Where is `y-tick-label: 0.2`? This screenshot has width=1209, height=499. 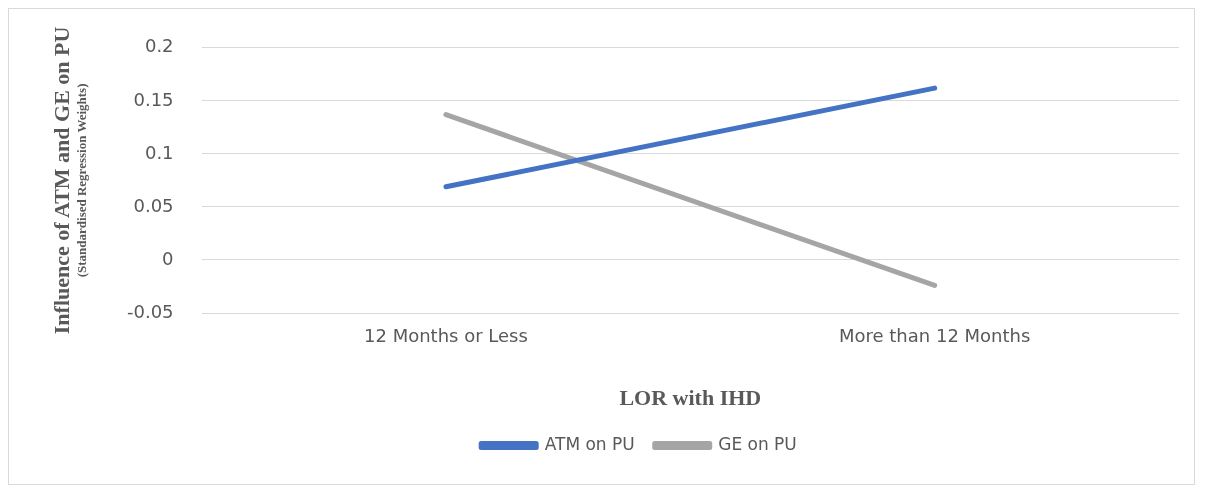
y-tick-label: 0.2 is located at coordinates (159, 46).